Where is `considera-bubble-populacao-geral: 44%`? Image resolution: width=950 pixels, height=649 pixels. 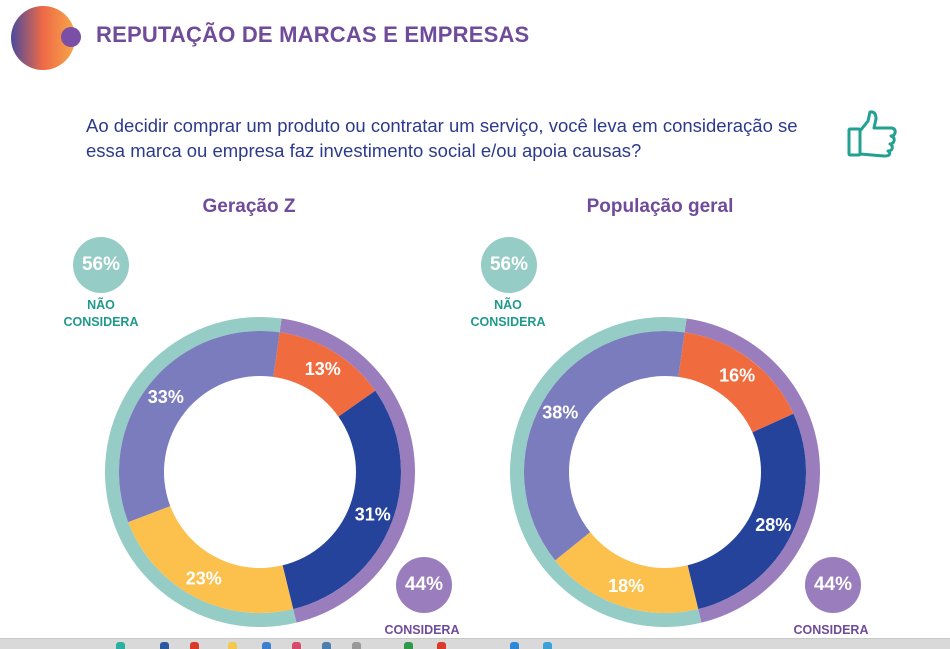 considera-bubble-populacao-geral: 44% is located at coordinates (833, 585).